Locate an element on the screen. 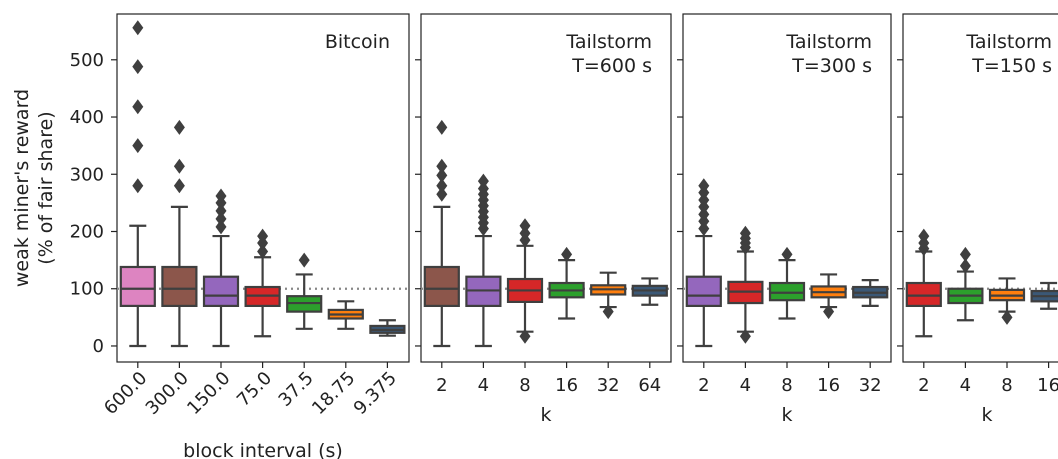 The height and width of the screenshot is (459, 1058). panel-title: Bitcoin is located at coordinates (357, 42).